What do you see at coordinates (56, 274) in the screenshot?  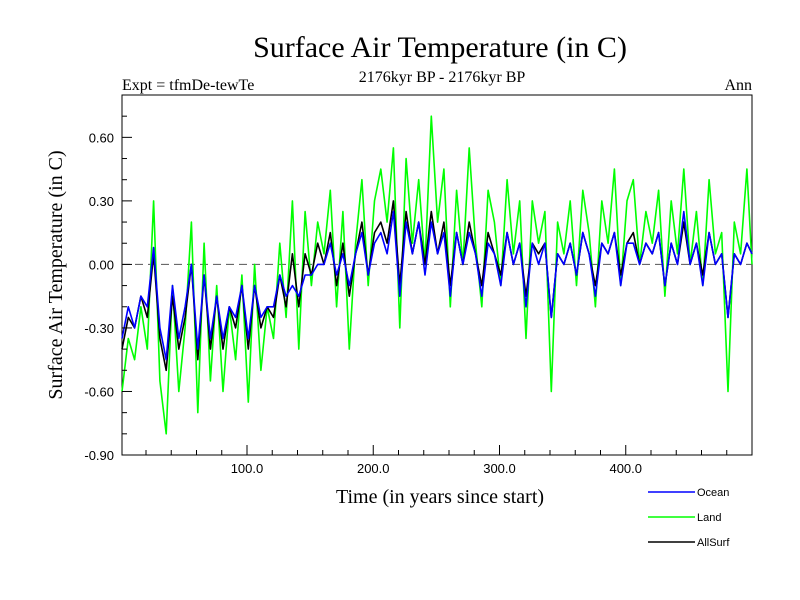 I see `y-axis-label: Surface Air Temperature (in C)` at bounding box center [56, 274].